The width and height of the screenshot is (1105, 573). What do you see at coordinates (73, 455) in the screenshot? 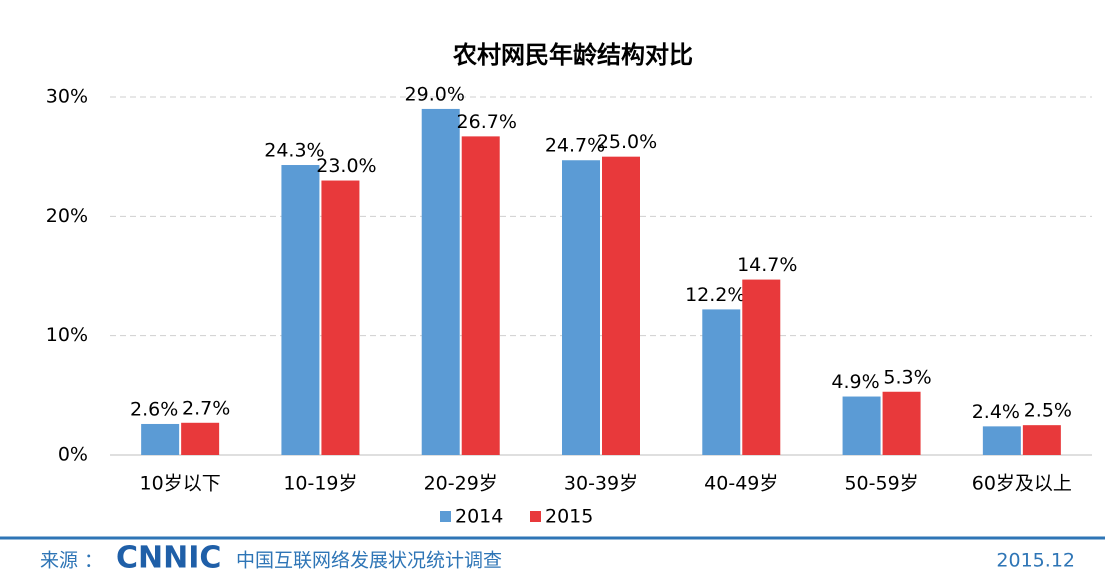
I see `y-tick-label: 0%` at bounding box center [73, 455].